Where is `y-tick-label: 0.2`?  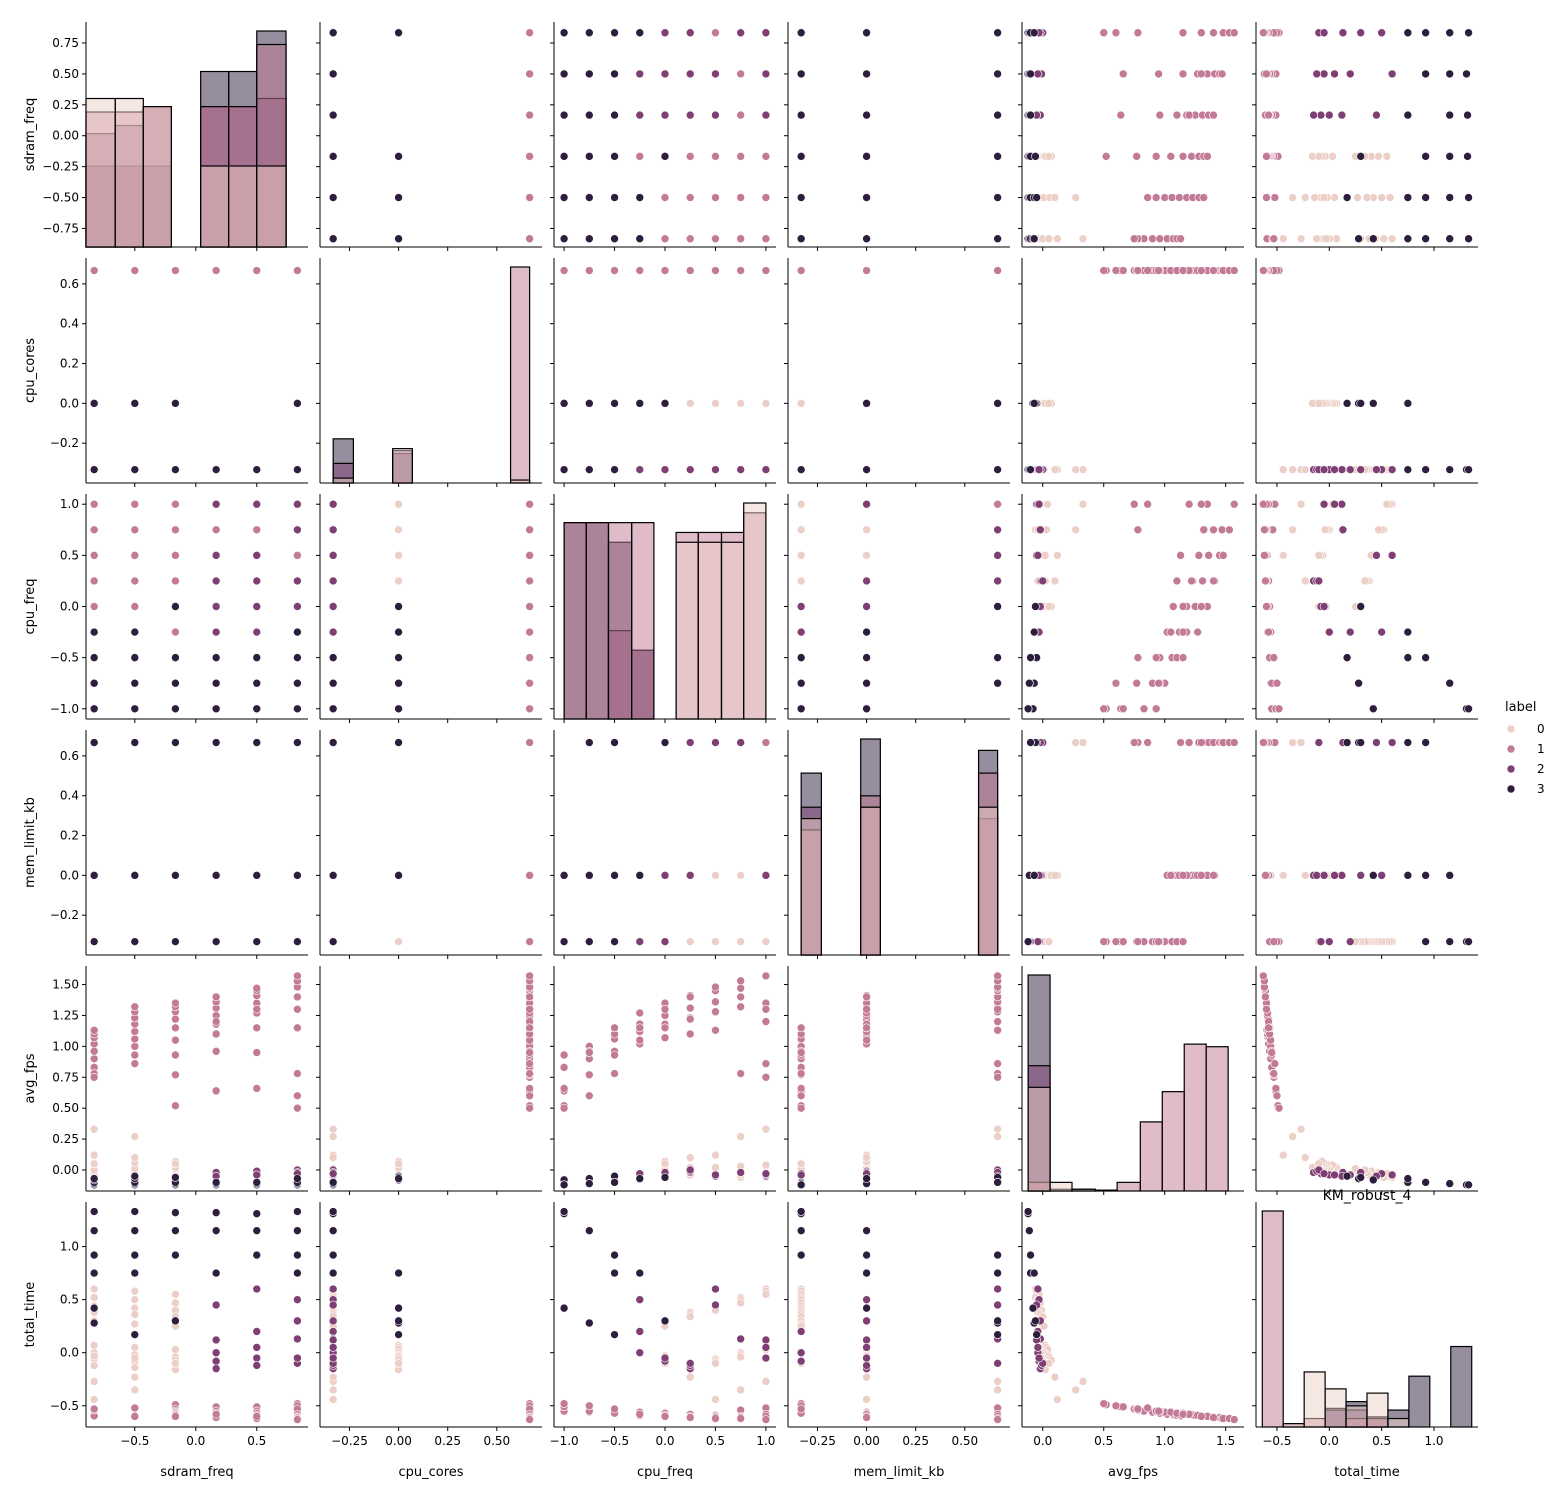
y-tick-label: 0.2 is located at coordinates (69, 364).